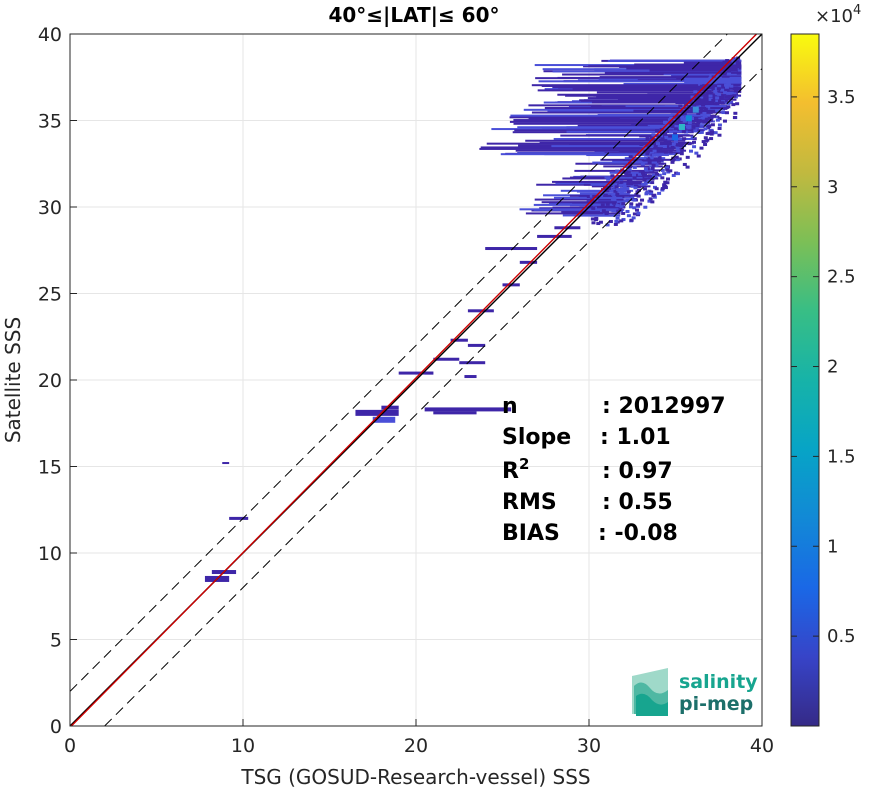  What do you see at coordinates (637, 502) in the screenshot?
I see `stat-value: : 0.55` at bounding box center [637, 502].